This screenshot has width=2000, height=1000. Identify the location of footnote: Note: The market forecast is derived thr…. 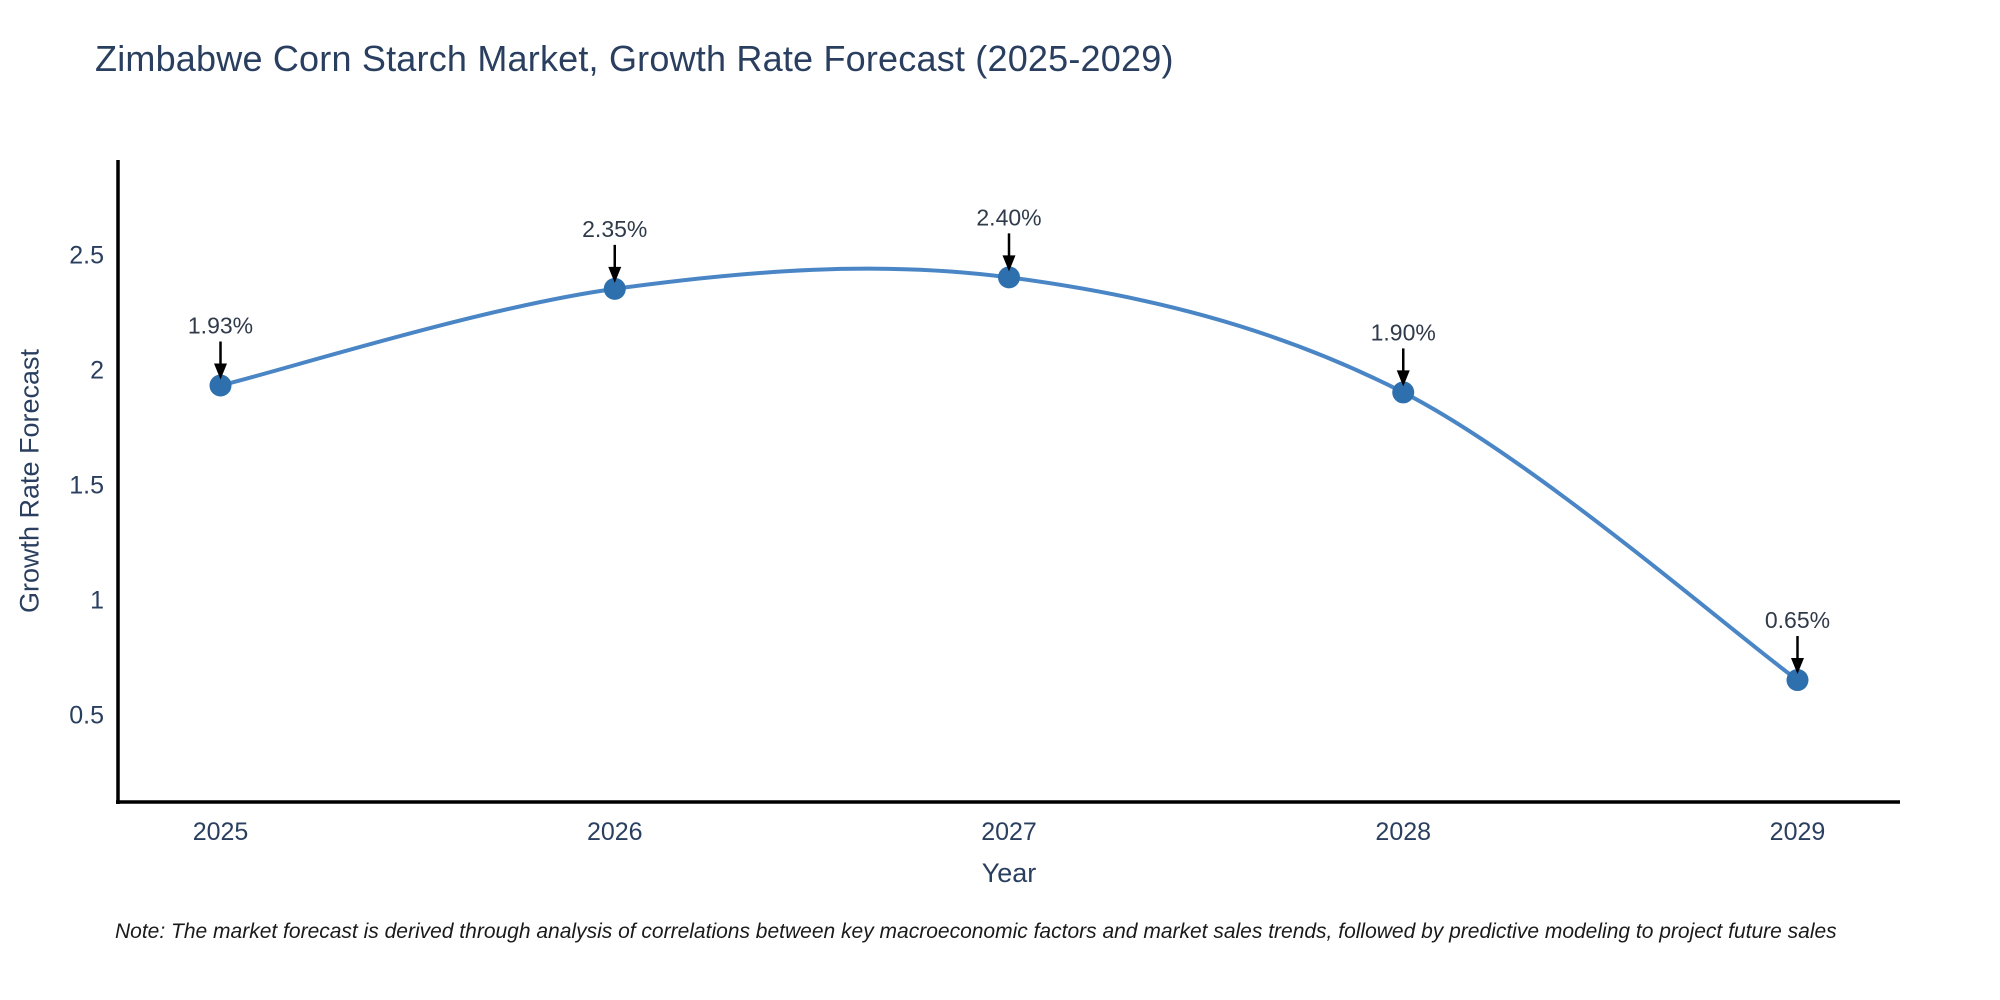
(976, 931).